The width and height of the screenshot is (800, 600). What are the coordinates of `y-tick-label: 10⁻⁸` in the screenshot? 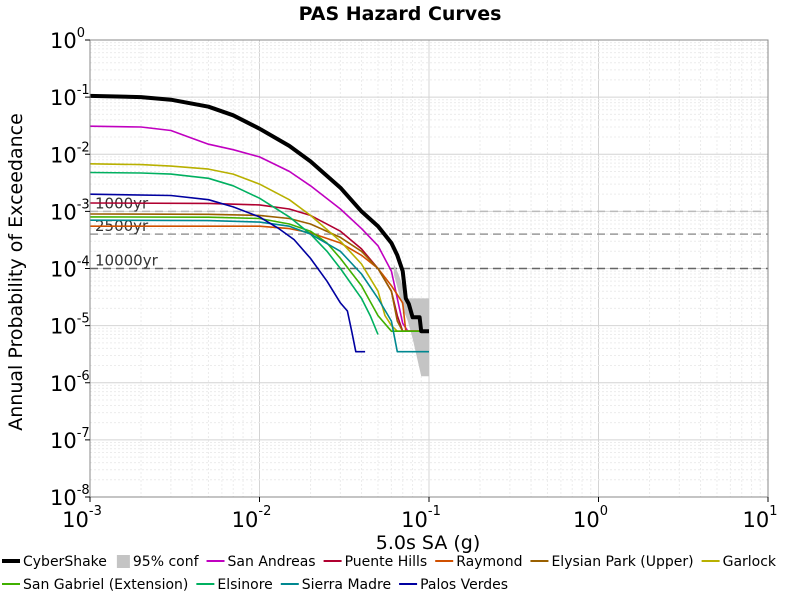 It's located at (70, 496).